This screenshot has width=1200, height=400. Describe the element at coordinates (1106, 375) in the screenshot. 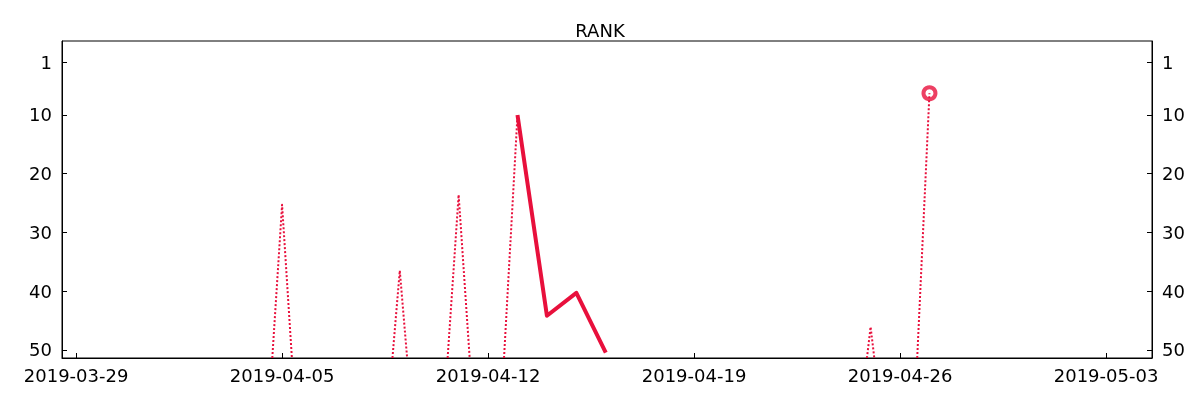

I see `x-tick-label: 2019-05-03` at that location.